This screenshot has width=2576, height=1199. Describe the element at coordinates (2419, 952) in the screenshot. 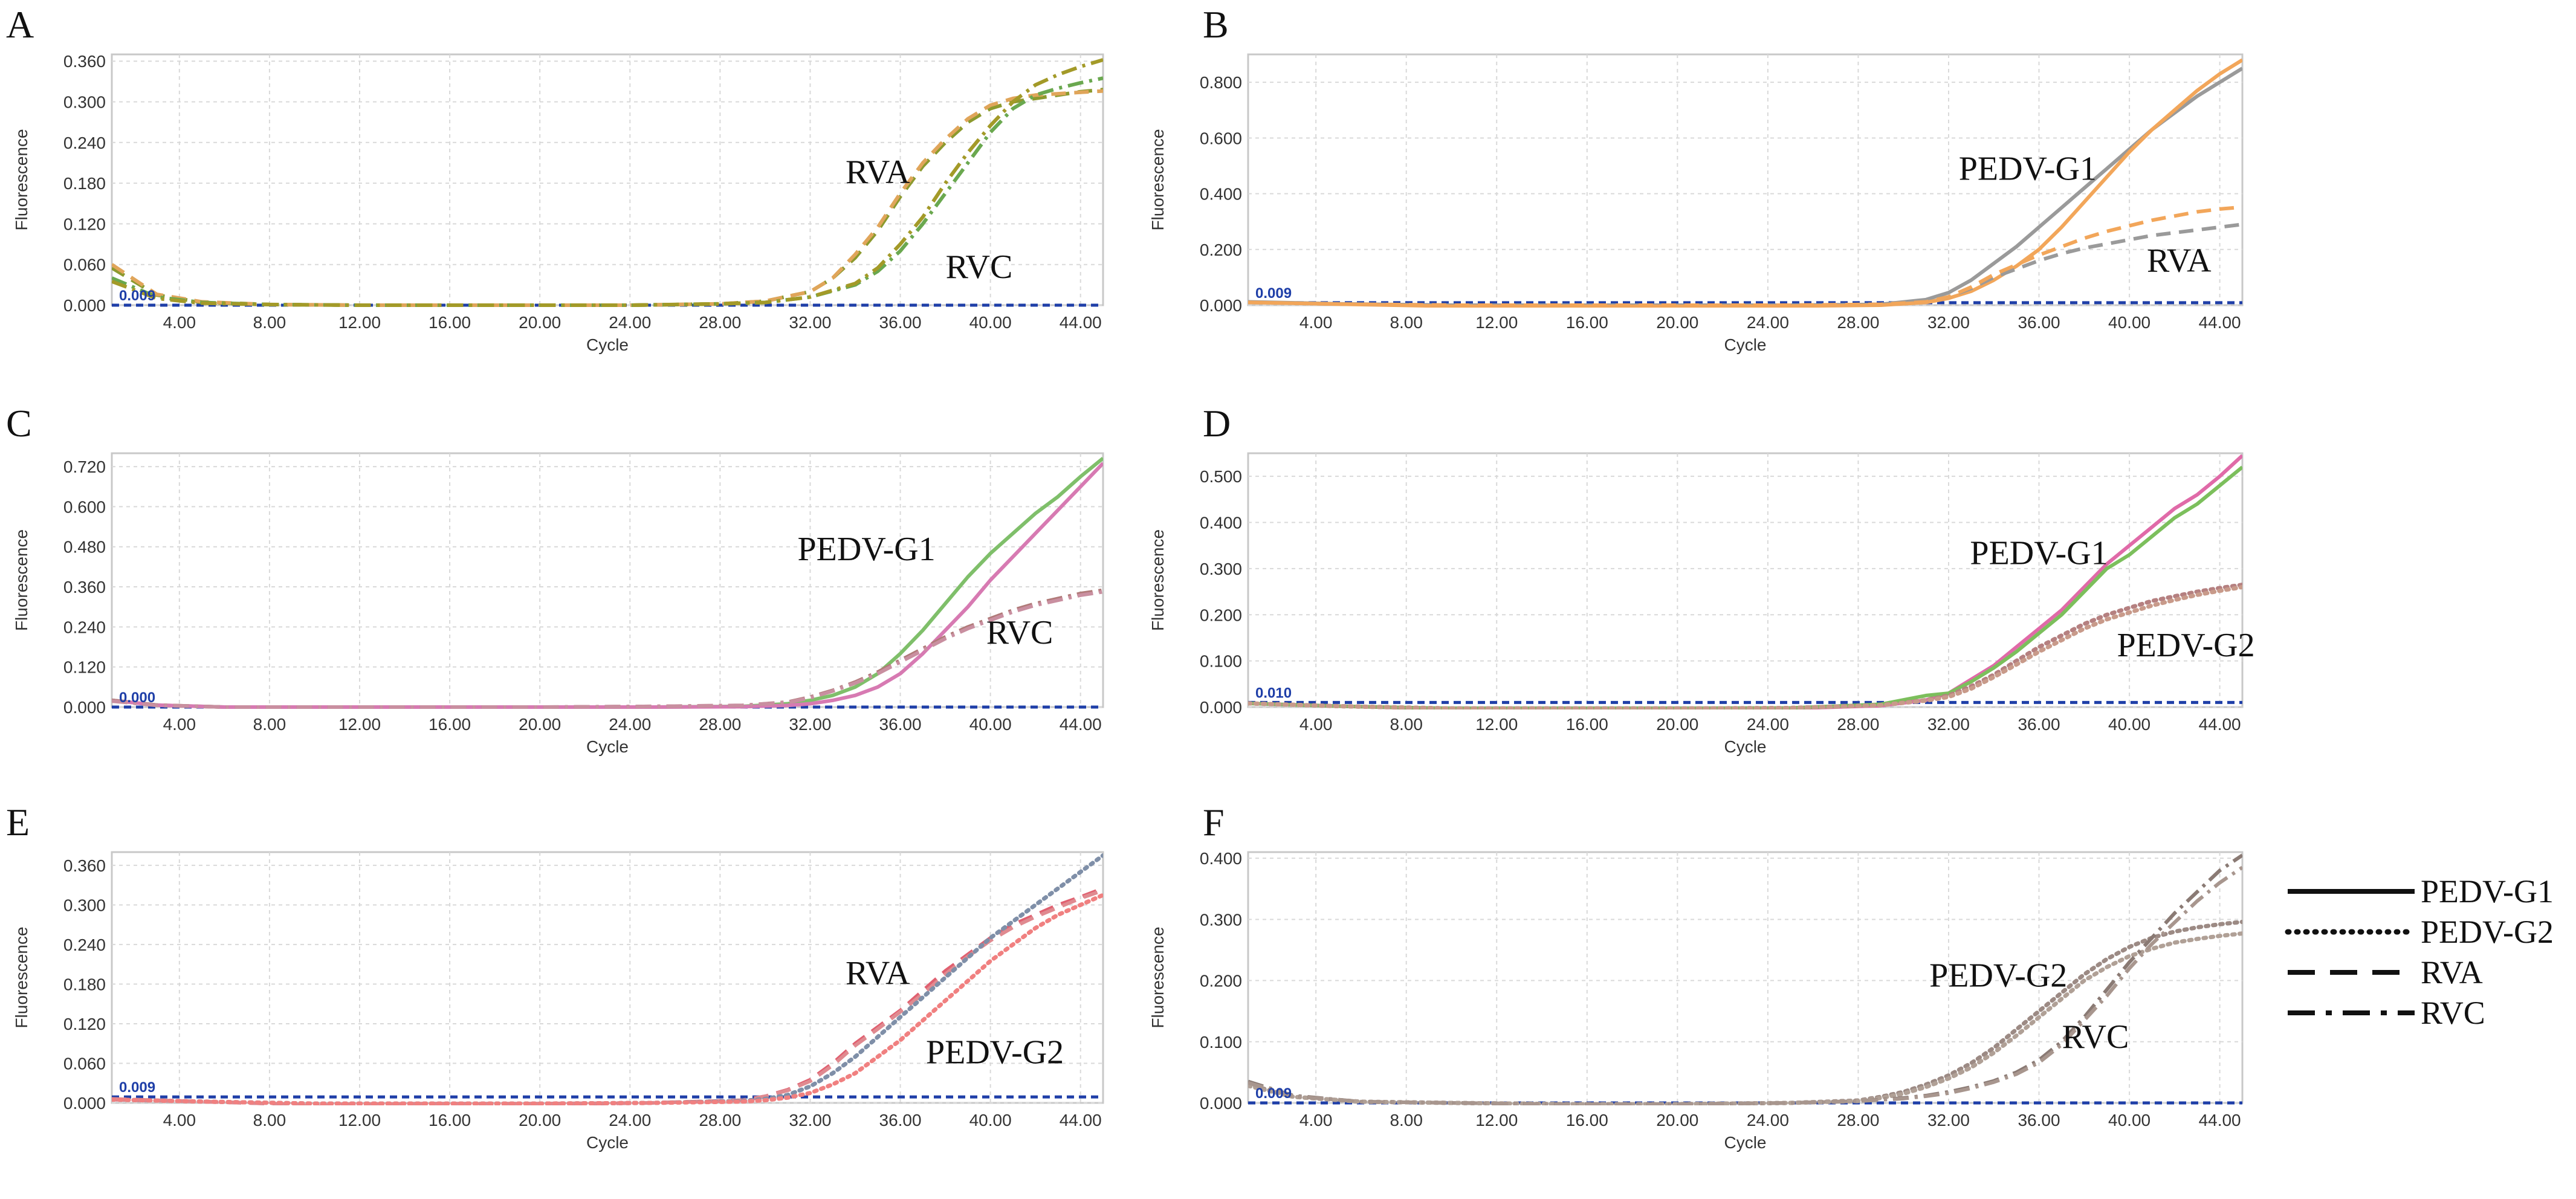

I see `legend: PEDV-G1 PEDV-G2 RVA RVC` at that location.